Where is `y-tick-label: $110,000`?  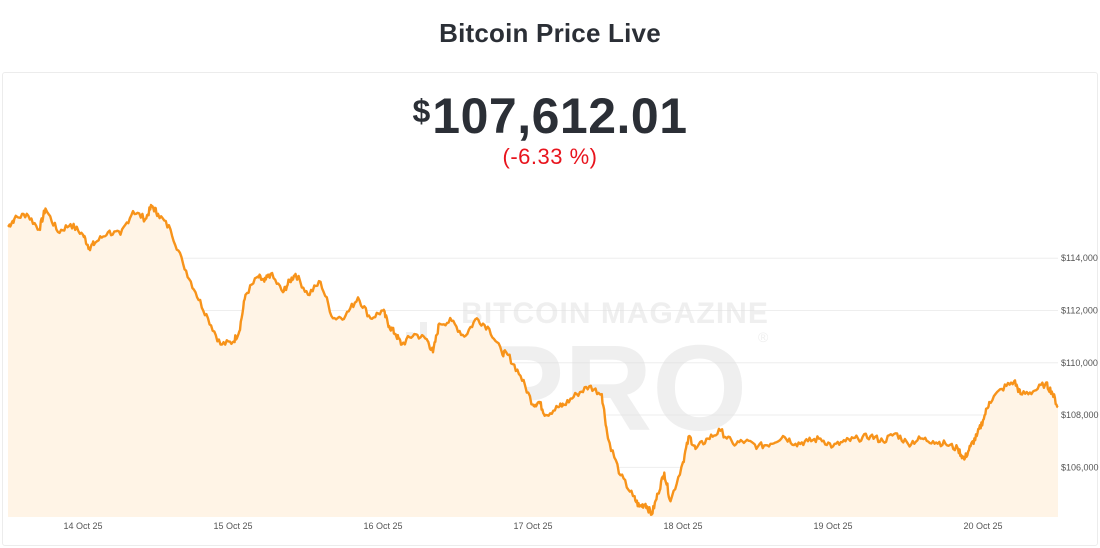
y-tick-label: $110,000 is located at coordinates (1079, 363).